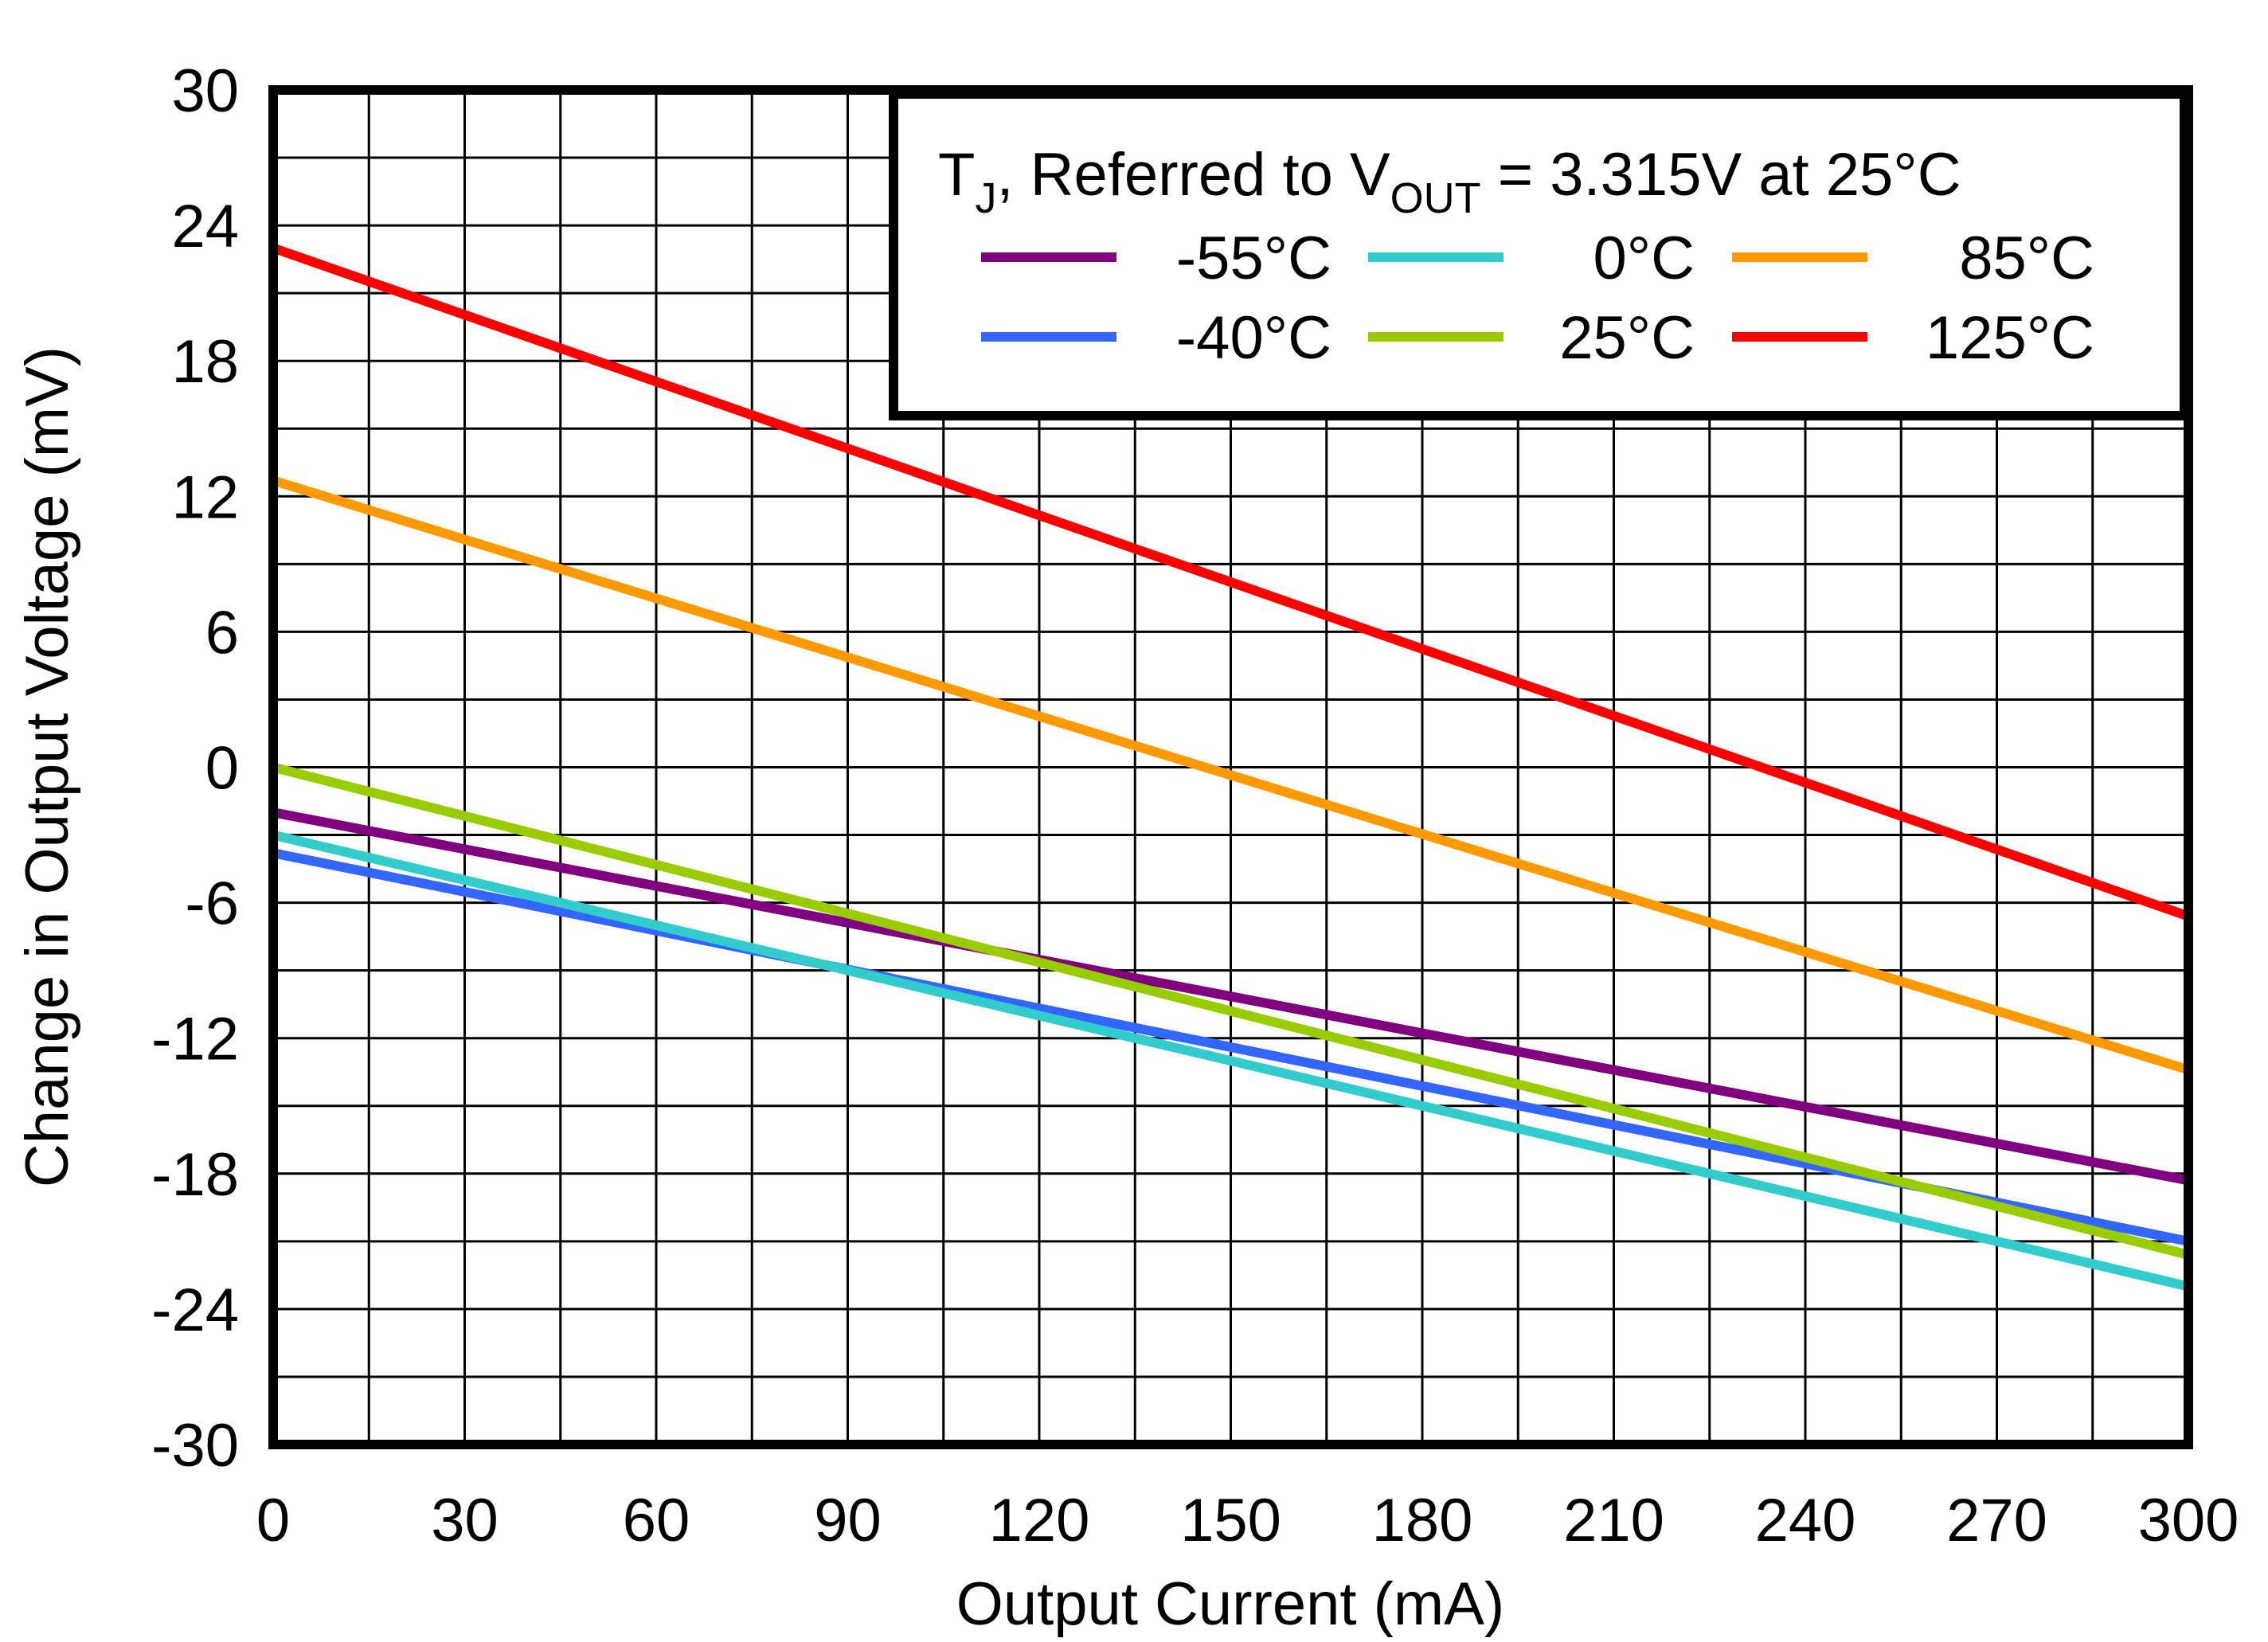 The image size is (2268, 1642). I want to click on legend-label: 0°C, so click(1644, 258).